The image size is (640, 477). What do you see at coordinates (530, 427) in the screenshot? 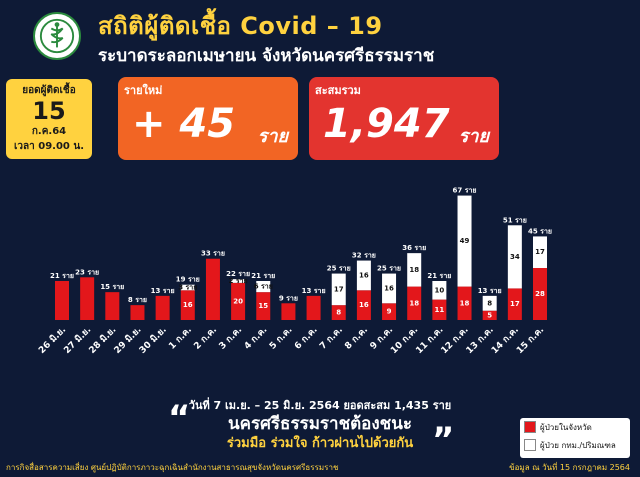
I see `legend-swatch-local` at bounding box center [530, 427].